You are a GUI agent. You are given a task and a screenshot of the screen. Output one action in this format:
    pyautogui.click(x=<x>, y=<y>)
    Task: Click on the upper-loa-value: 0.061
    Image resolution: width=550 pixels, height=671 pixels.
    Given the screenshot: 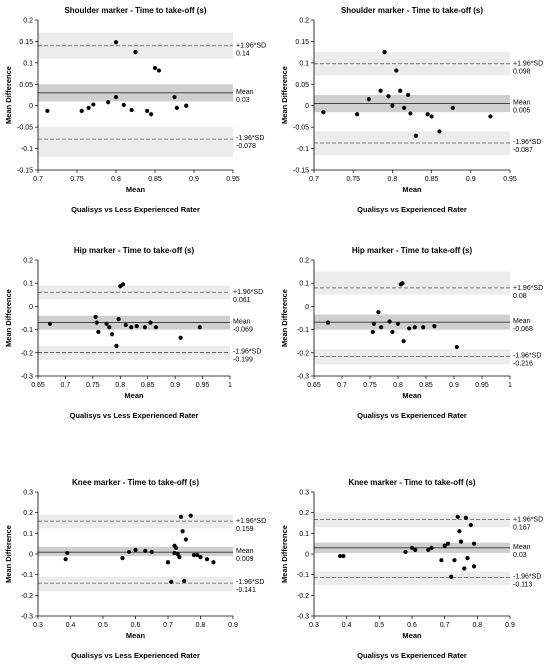 What is the action you would take?
    pyautogui.click(x=242, y=300)
    